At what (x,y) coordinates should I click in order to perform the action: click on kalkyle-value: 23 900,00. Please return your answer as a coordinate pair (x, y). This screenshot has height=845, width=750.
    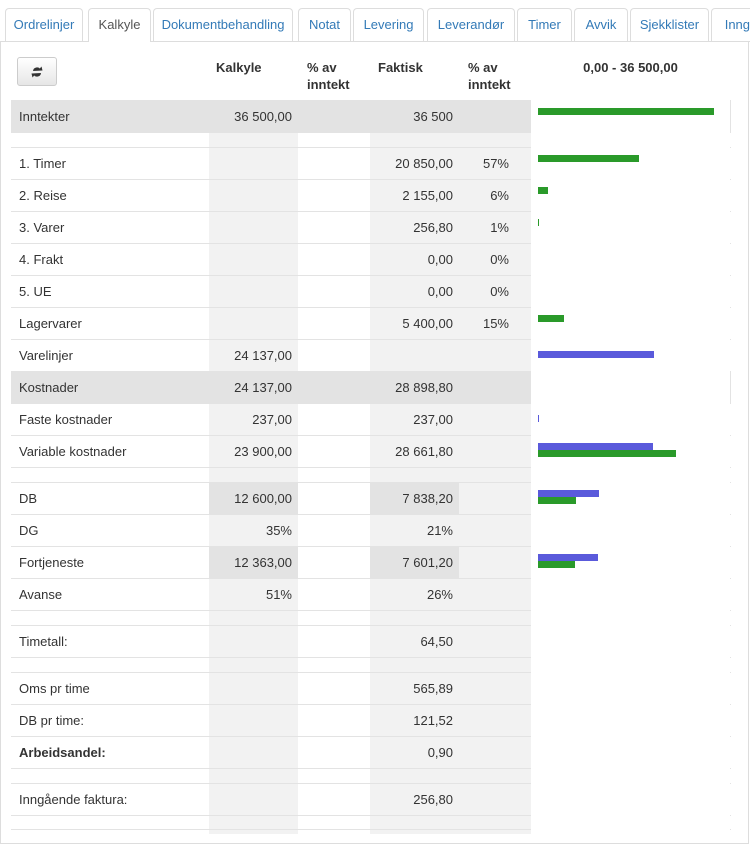
    Looking at the image, I should click on (263, 451).